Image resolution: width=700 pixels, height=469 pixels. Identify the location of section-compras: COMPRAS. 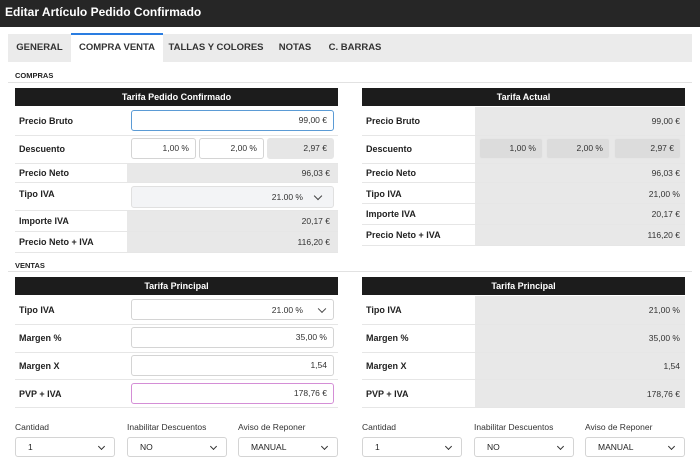
(34, 75).